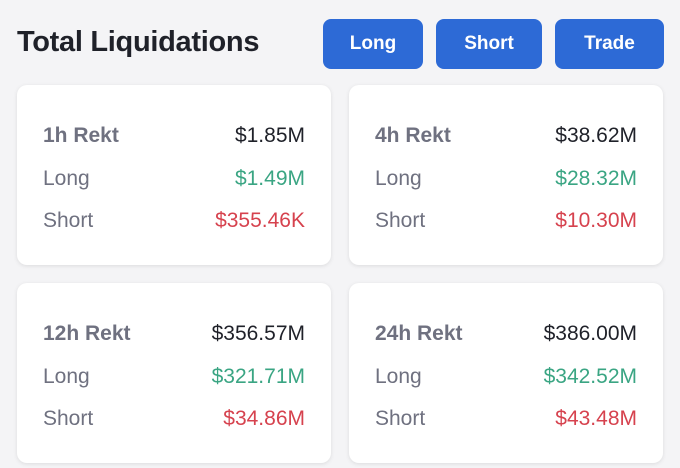 Image resolution: width=680 pixels, height=468 pixels. Describe the element at coordinates (174, 179) in the screenshot. I see `card-long-row: Long $1.49M` at that location.